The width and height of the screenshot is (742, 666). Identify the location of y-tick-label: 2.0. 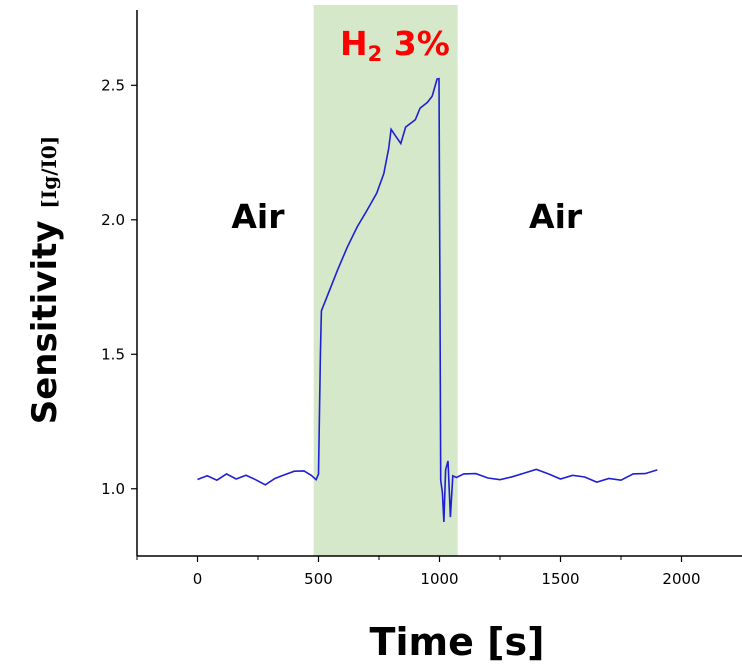
(113, 220).